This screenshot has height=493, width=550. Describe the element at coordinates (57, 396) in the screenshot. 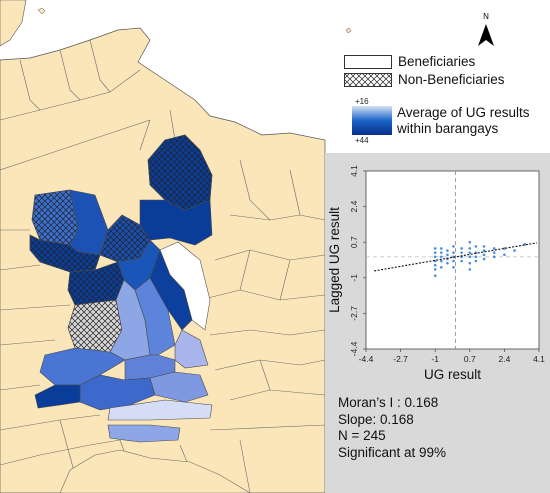

I see `barangay-q` at that location.